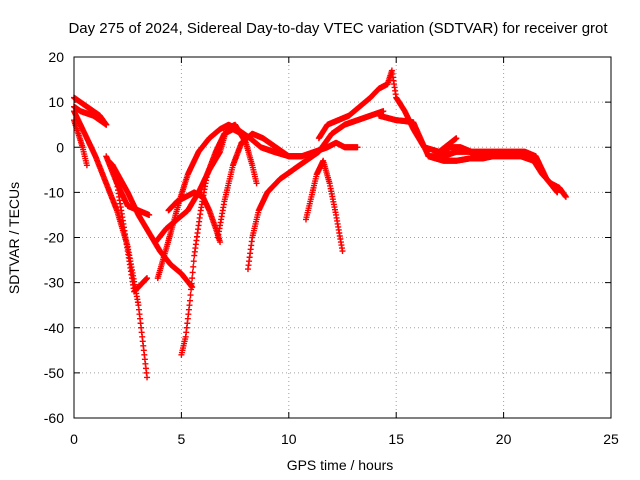 The image size is (640, 480). Describe the element at coordinates (60, 147) in the screenshot. I see `y-tick-label: 0` at that location.